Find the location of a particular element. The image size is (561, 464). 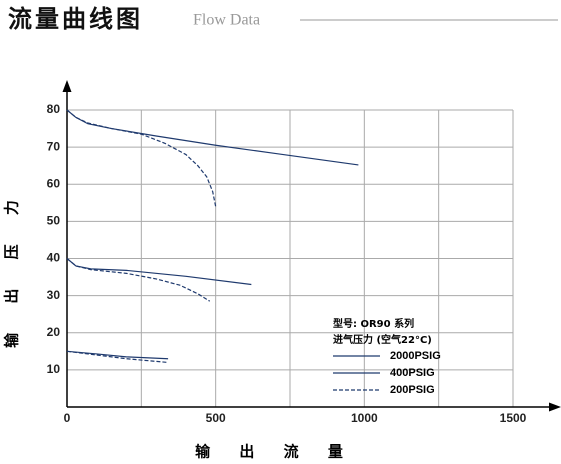

y-tick-label: 50 is located at coordinates (54, 221).